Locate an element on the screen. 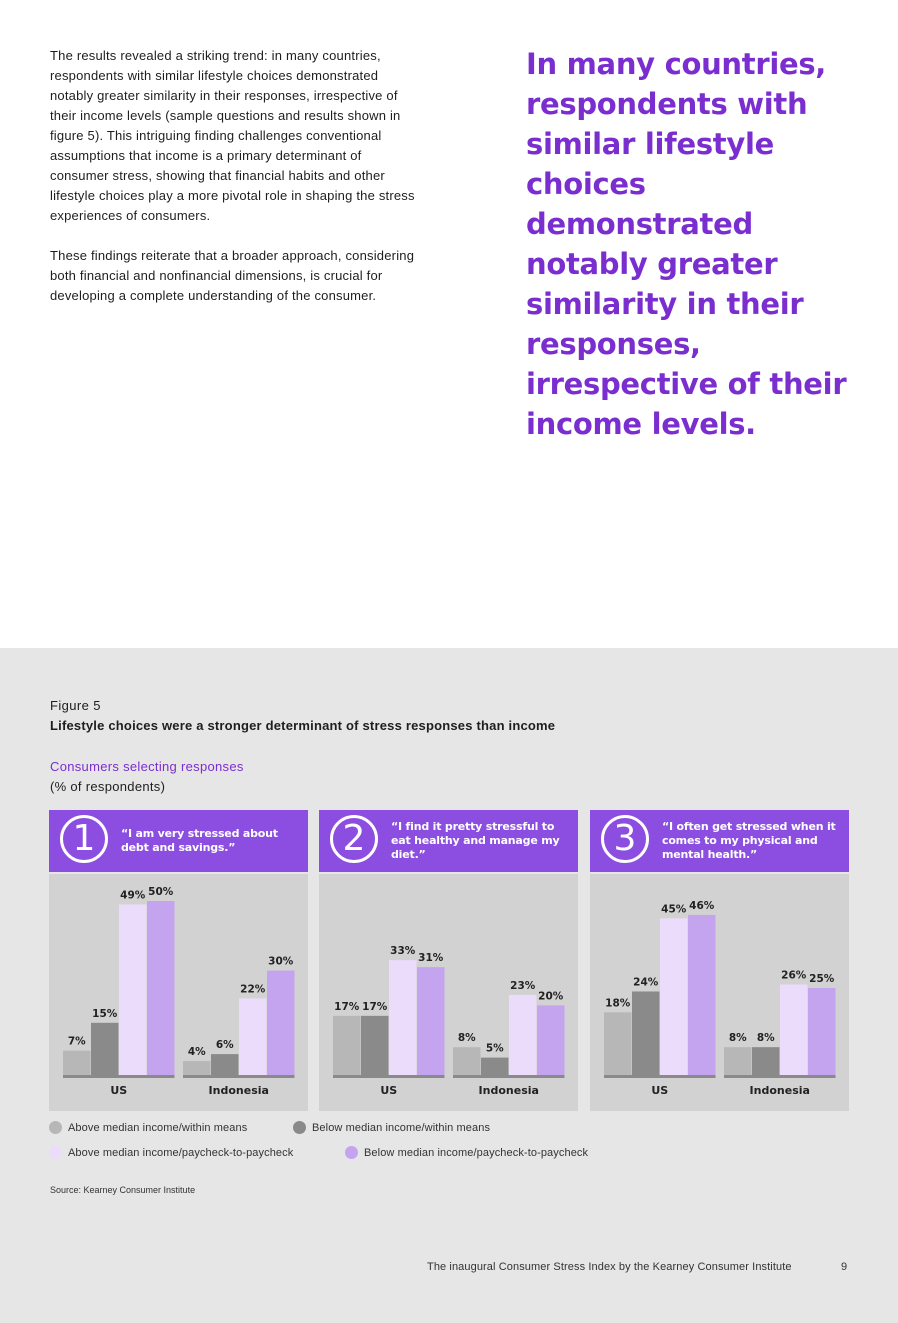  legend-label: Above median income/paycheck-to-paycheck is located at coordinates (181, 1152).